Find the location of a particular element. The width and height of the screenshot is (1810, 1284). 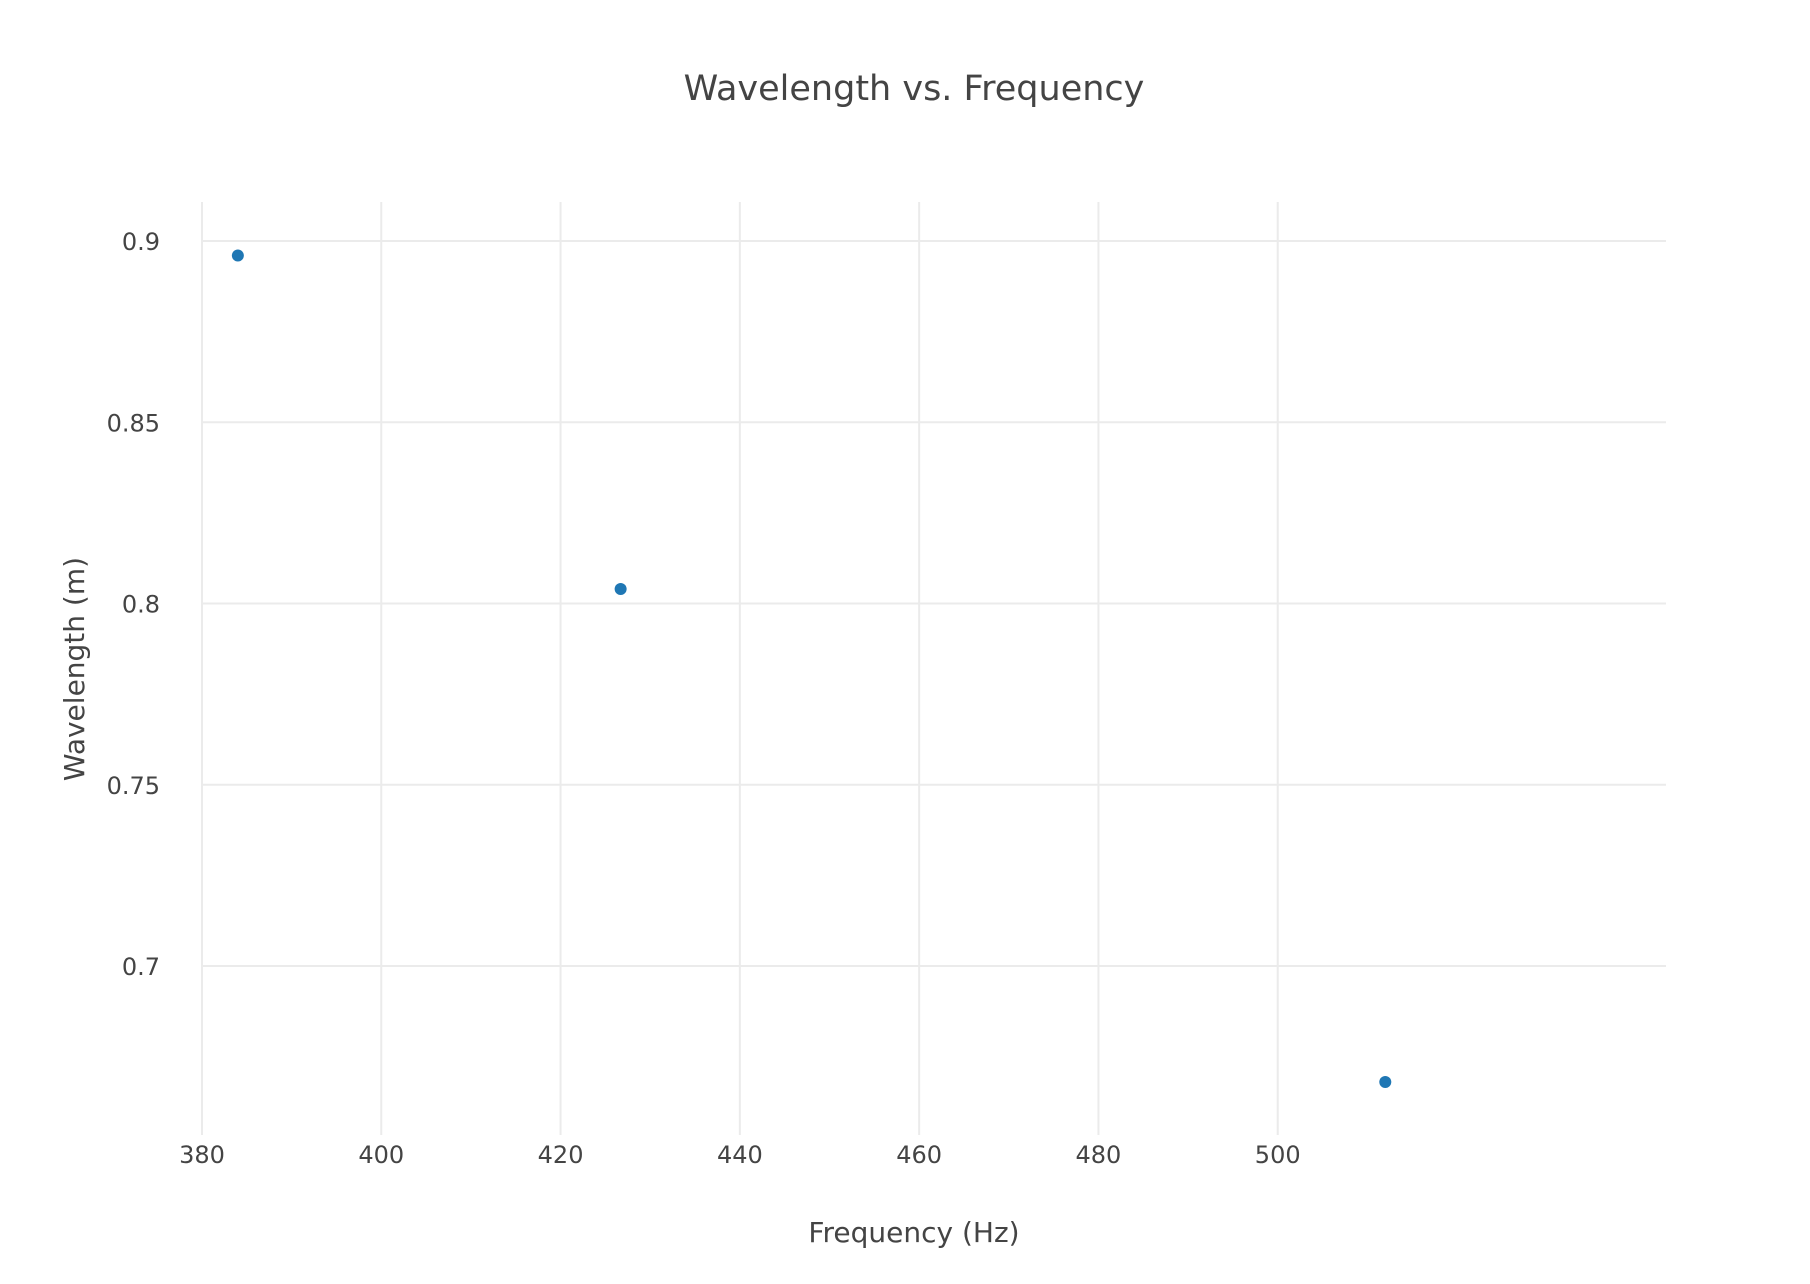

y-tick-label: 0.8 is located at coordinates (141, 605).